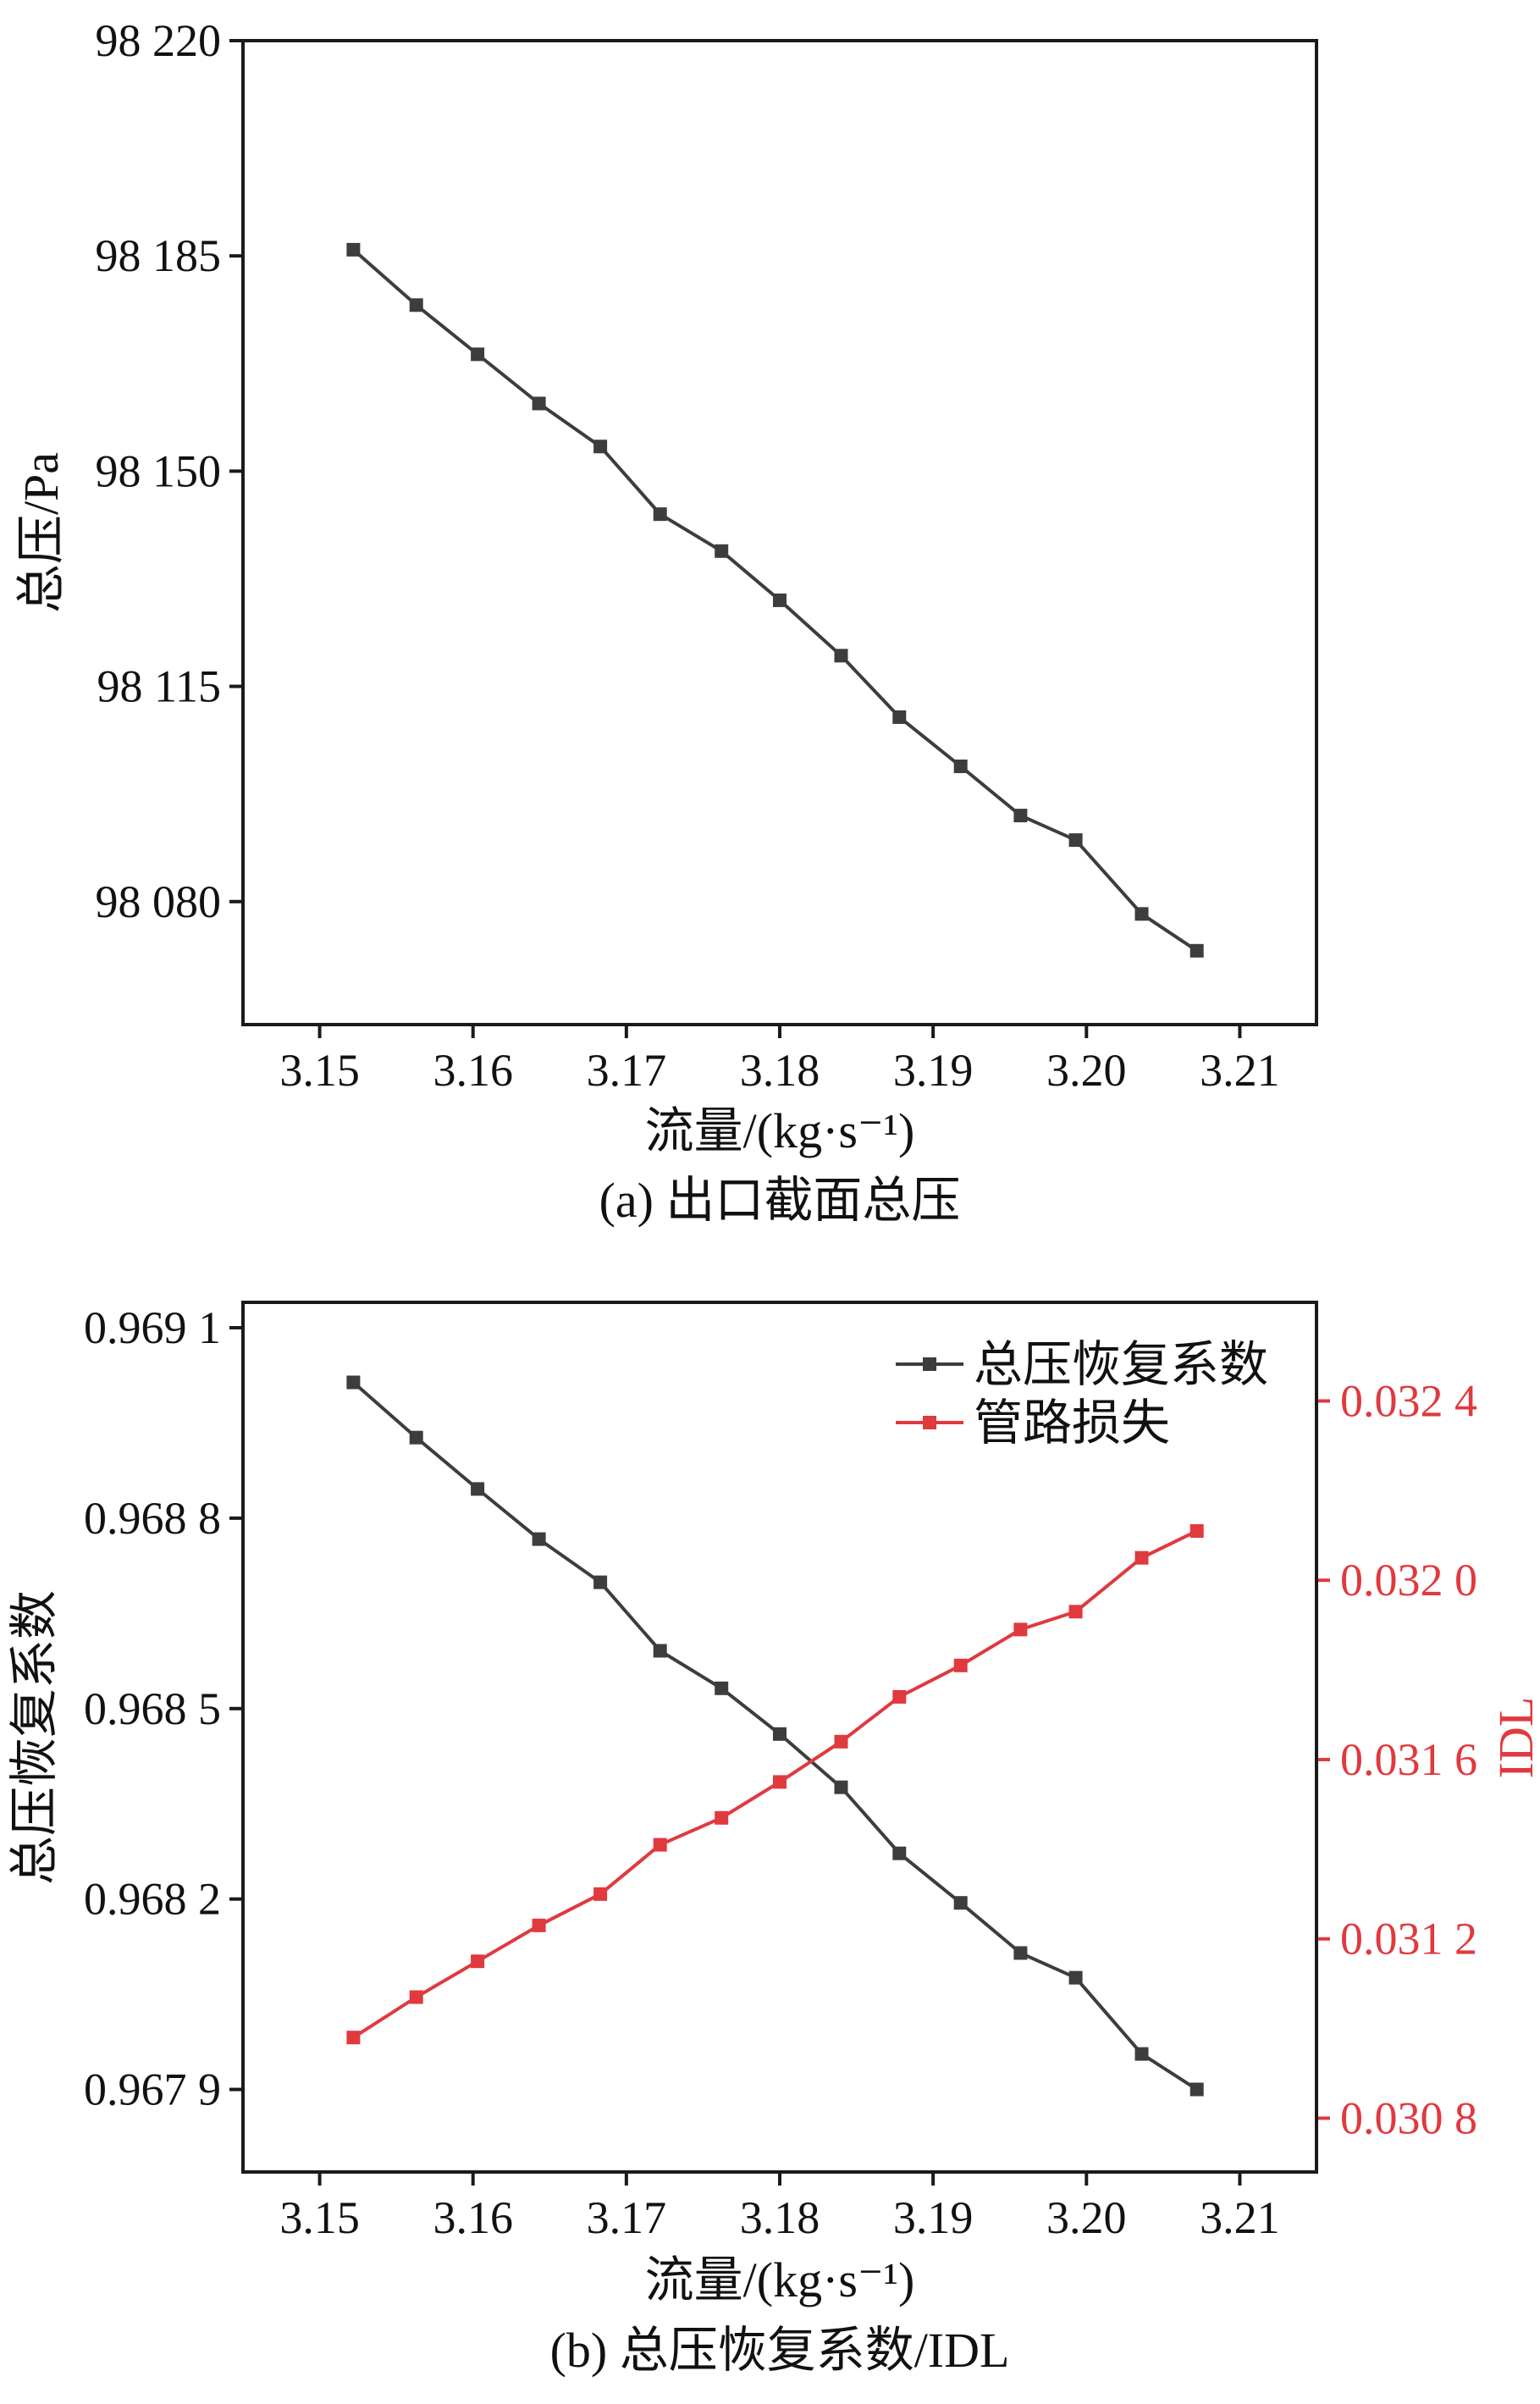 This screenshot has height=2404, width=1540. I want to click on chart-a-ylabel: 总压/Pa, so click(41, 532).